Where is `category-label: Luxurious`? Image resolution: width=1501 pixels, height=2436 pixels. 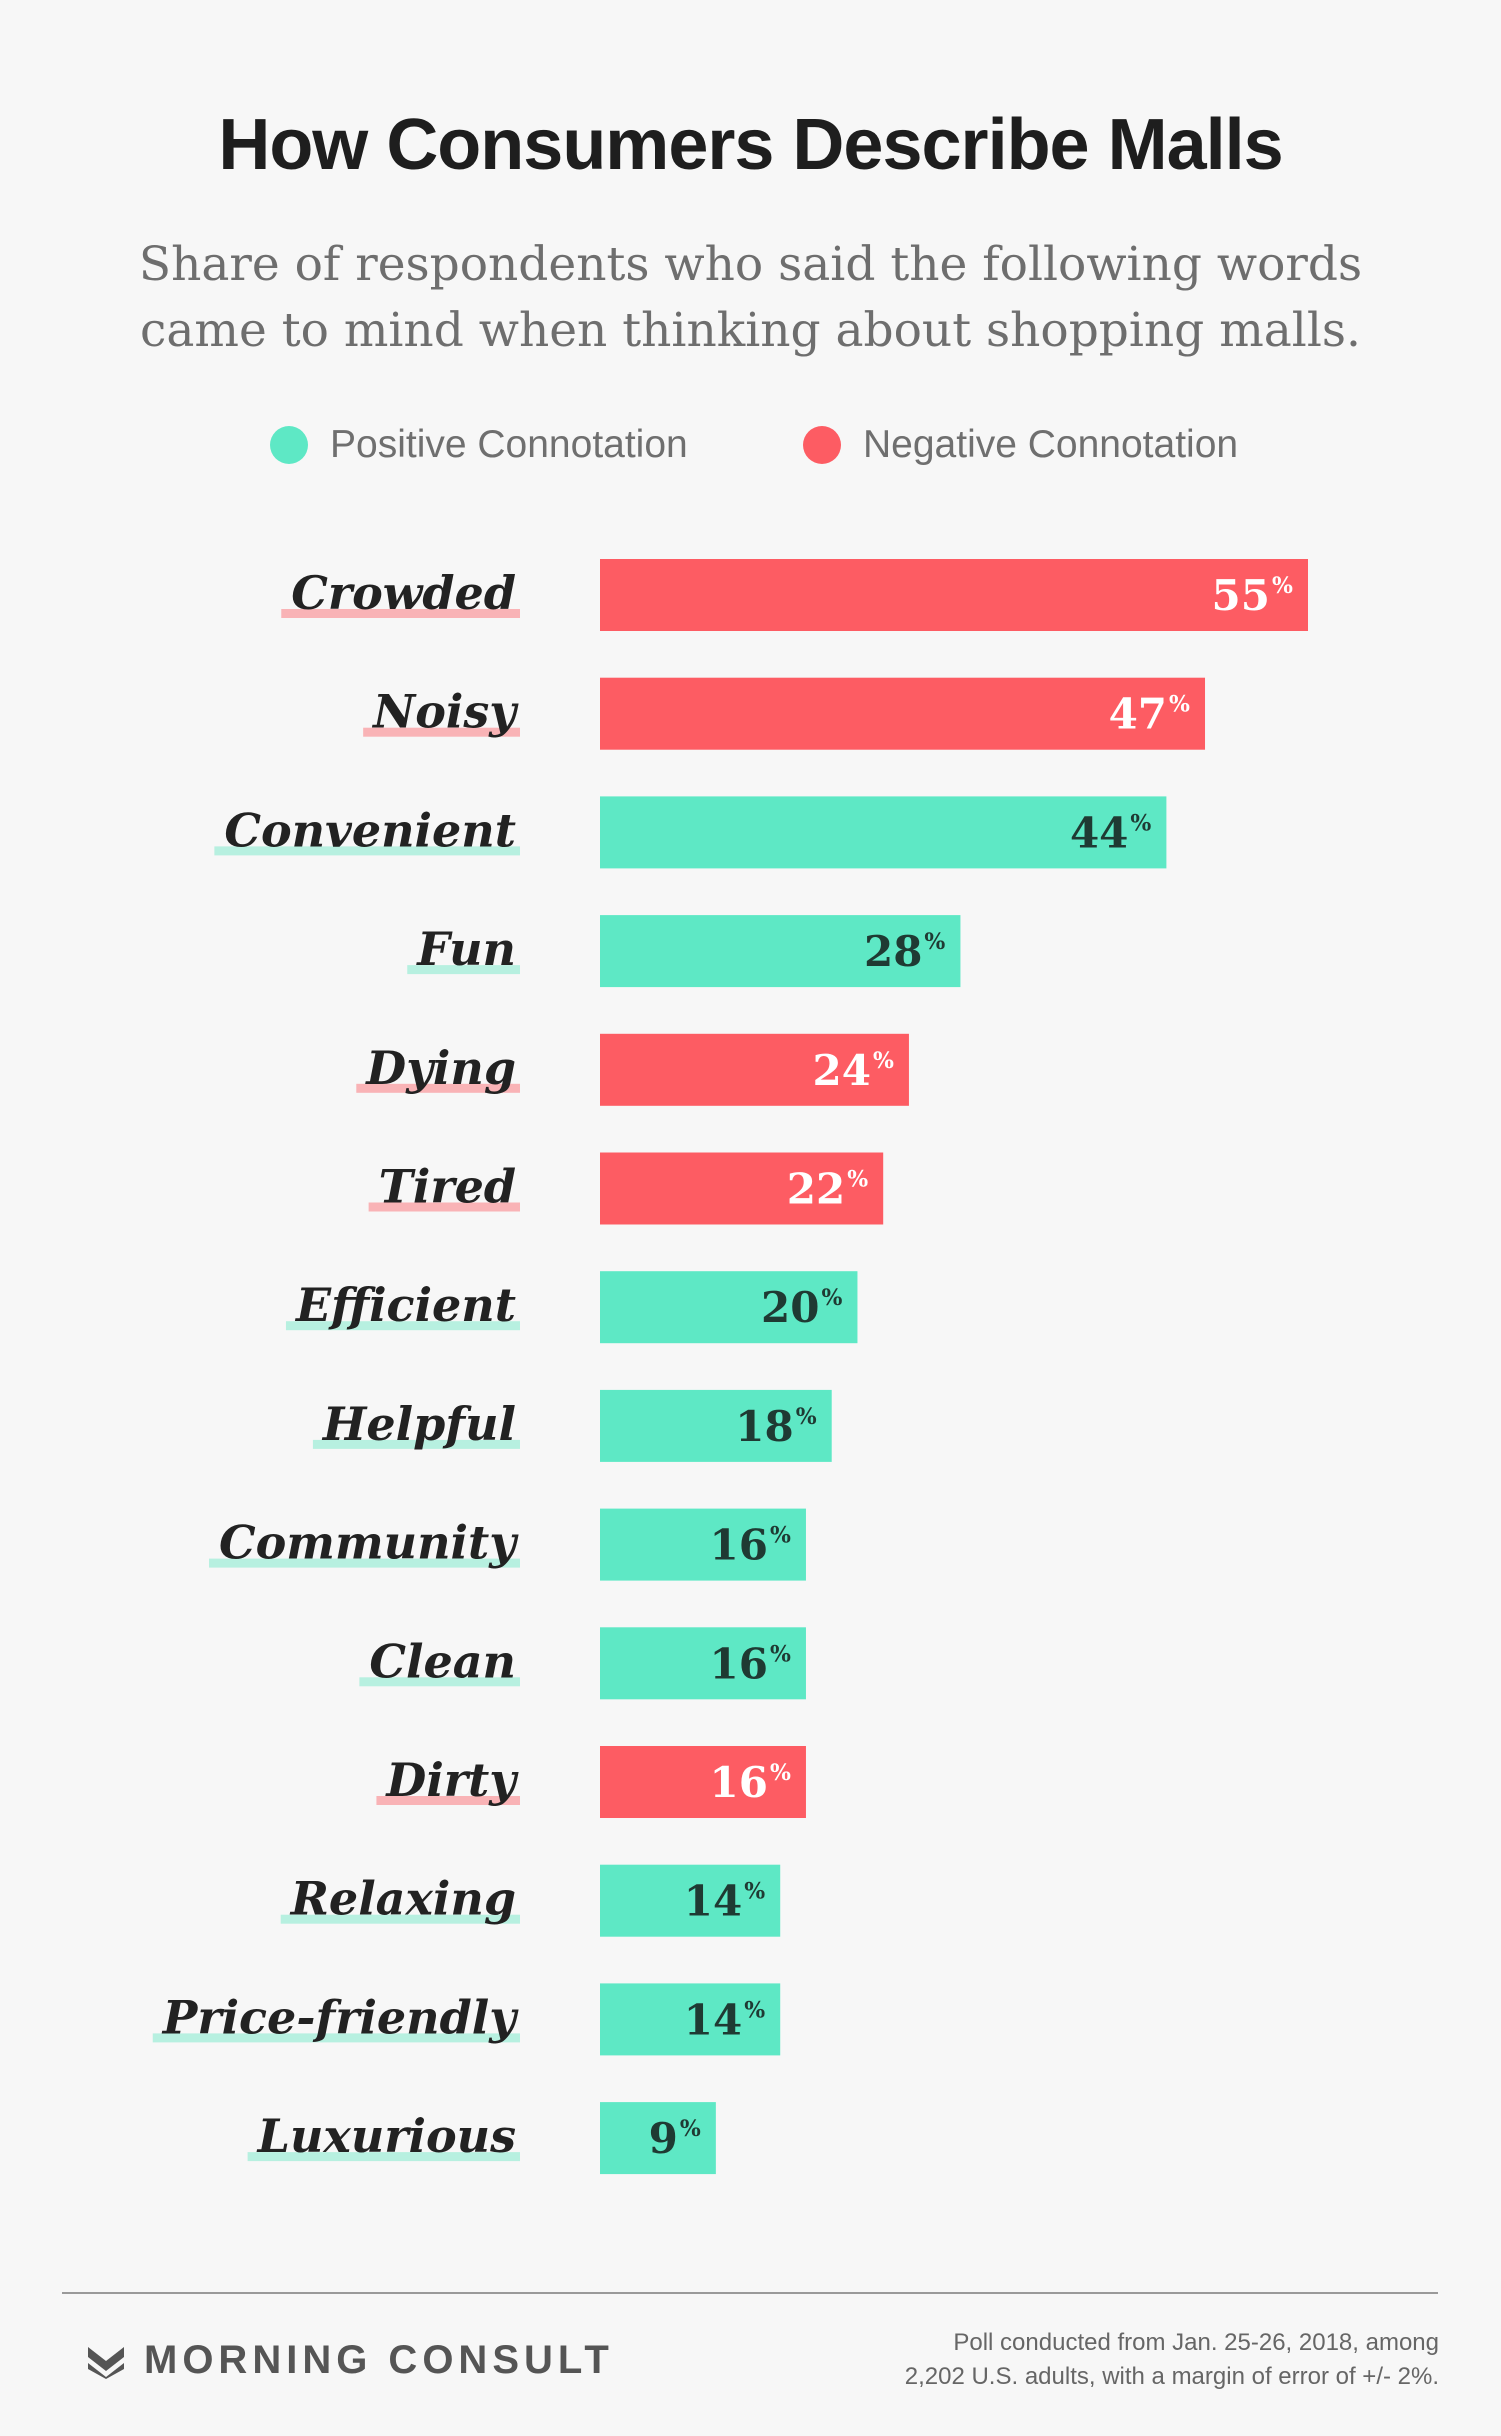 category-label: Luxurious is located at coordinates (386, 2136).